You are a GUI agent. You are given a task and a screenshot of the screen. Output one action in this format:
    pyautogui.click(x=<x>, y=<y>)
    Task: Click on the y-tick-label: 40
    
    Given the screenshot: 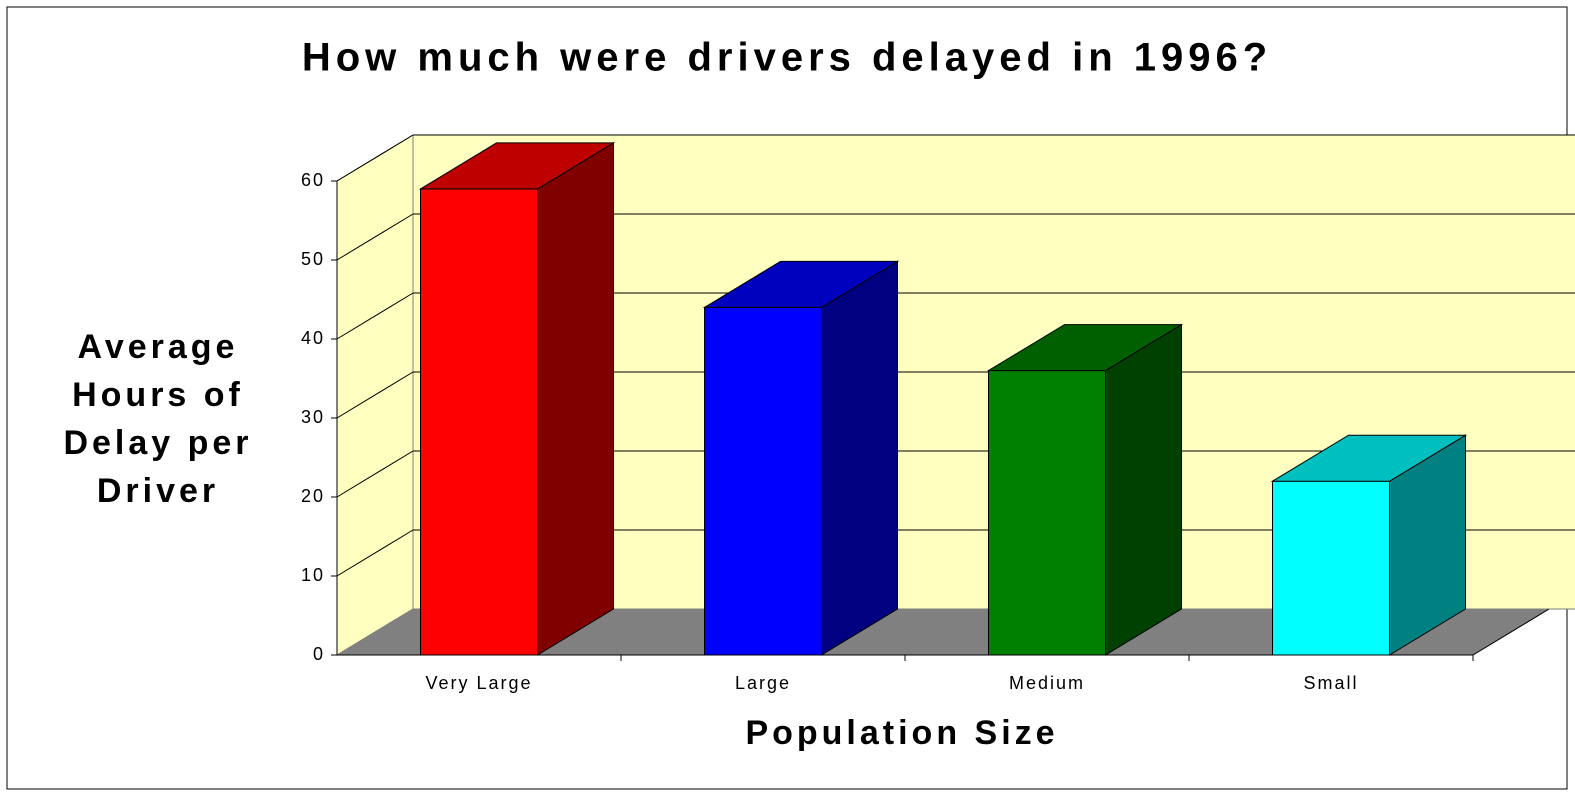 What is the action you would take?
    pyautogui.click(x=313, y=338)
    